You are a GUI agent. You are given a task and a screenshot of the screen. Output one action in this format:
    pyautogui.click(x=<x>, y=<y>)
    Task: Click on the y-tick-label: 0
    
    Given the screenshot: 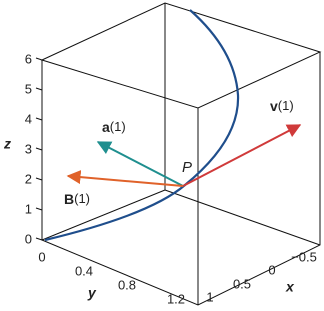 What is the action you would take?
    pyautogui.click(x=41, y=256)
    